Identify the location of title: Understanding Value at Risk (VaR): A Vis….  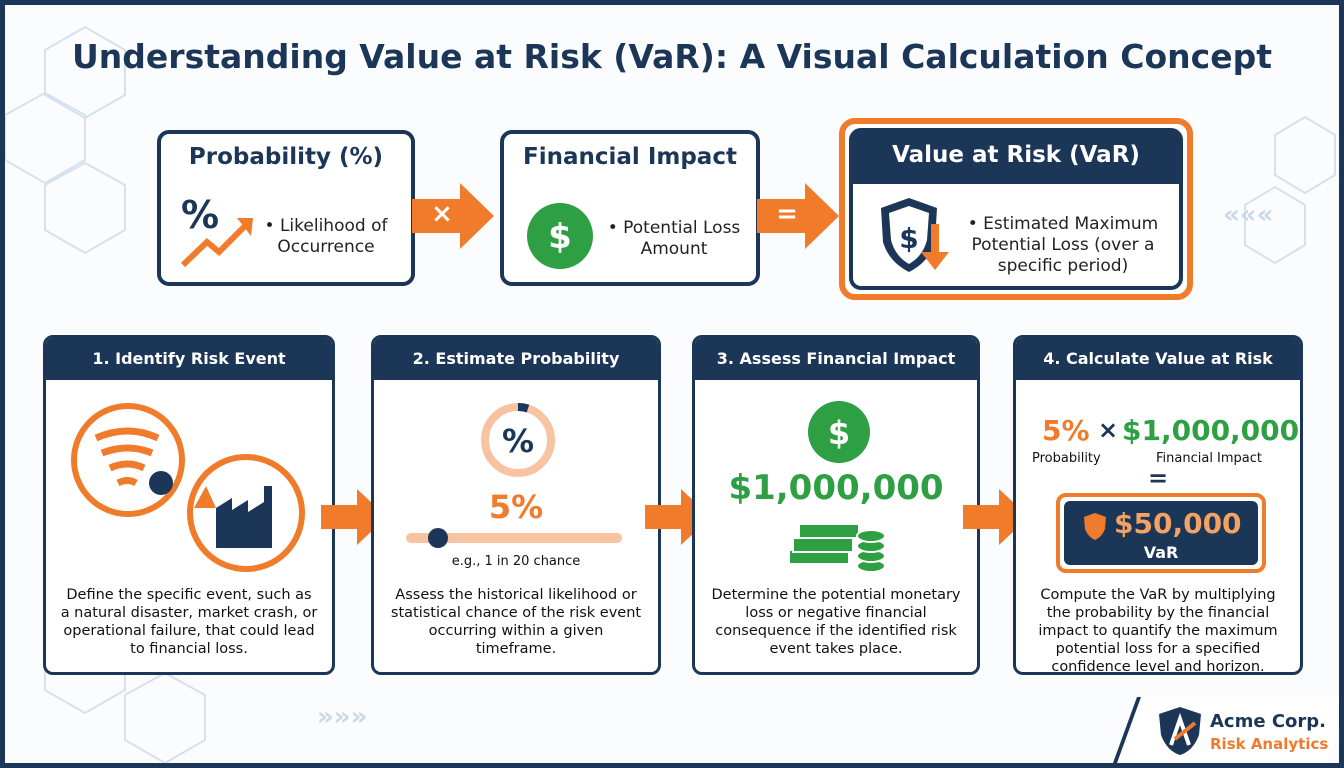
(672, 56).